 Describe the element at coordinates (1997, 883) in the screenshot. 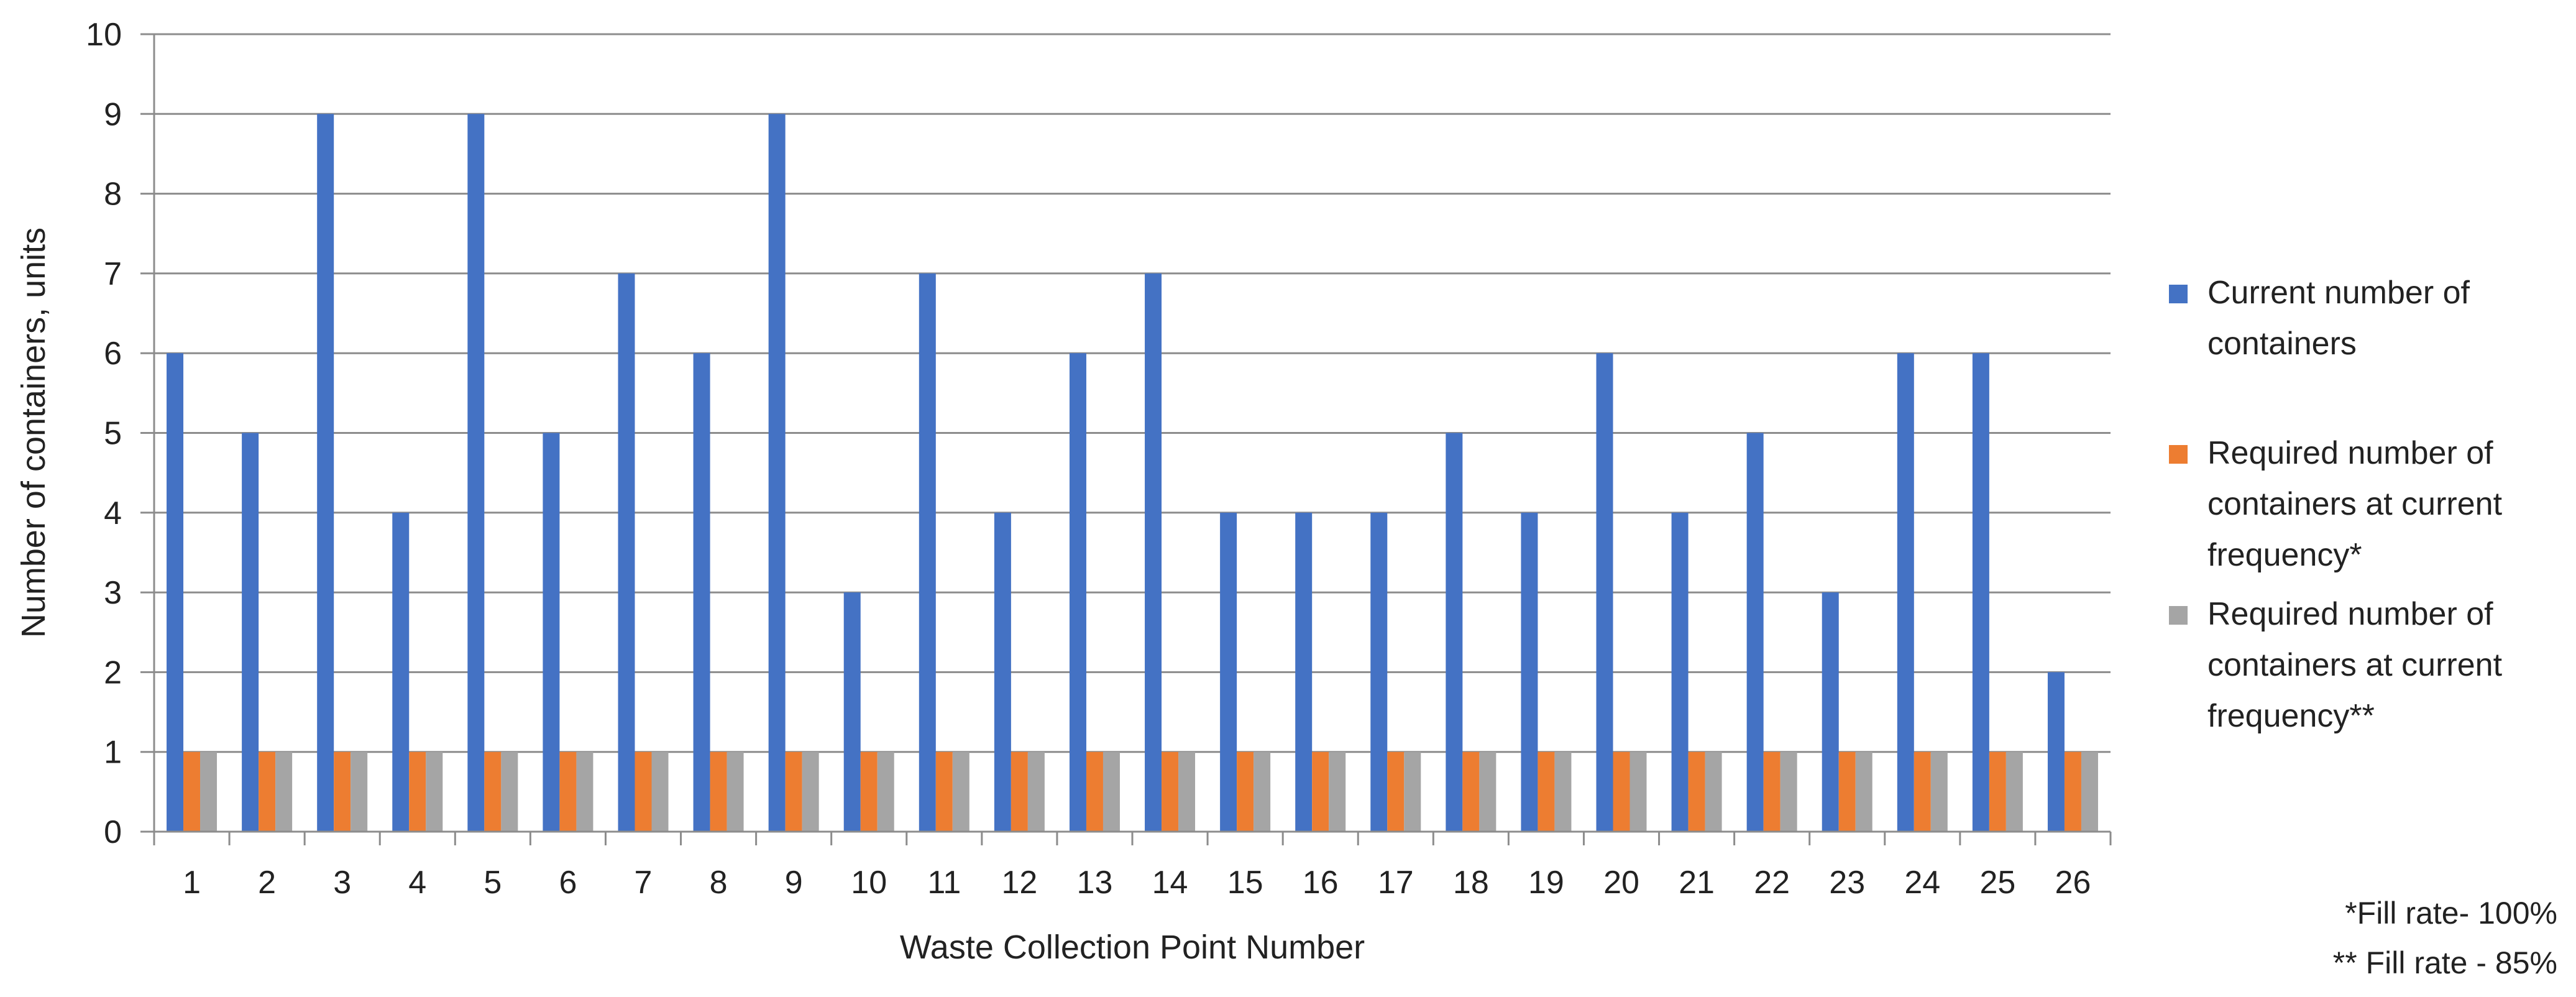

I see `x-tick-label: 25` at that location.